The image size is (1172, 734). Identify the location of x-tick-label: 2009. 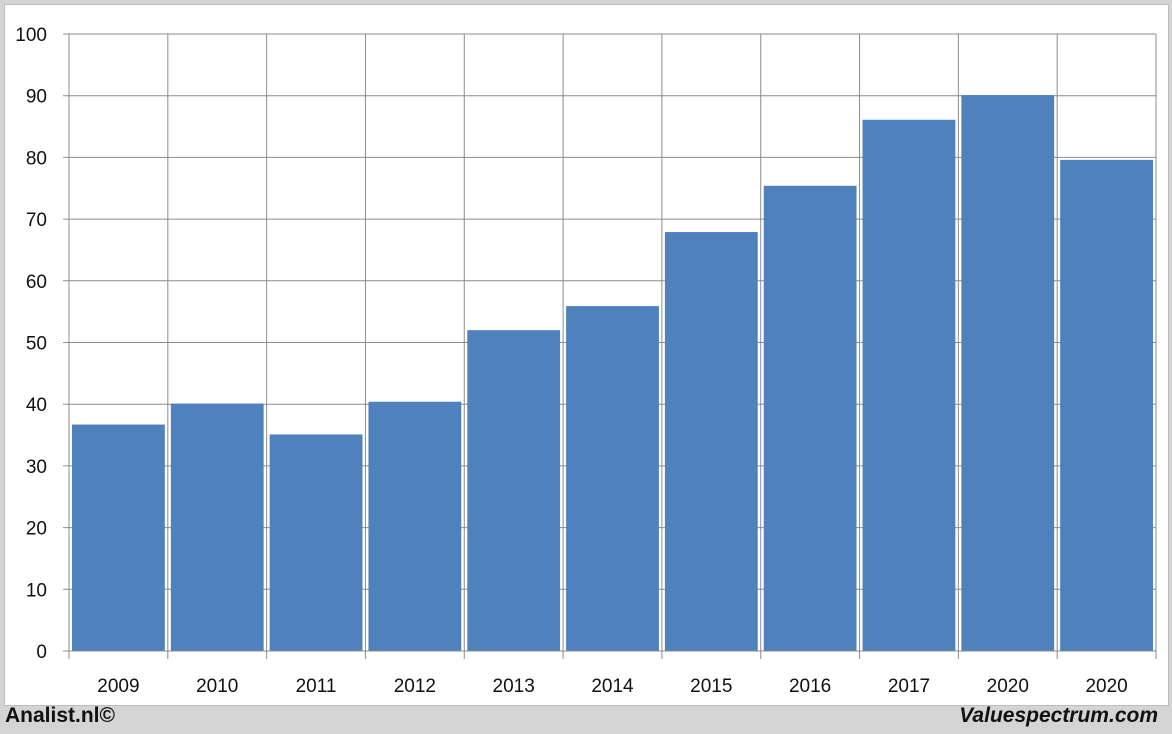
(118, 686).